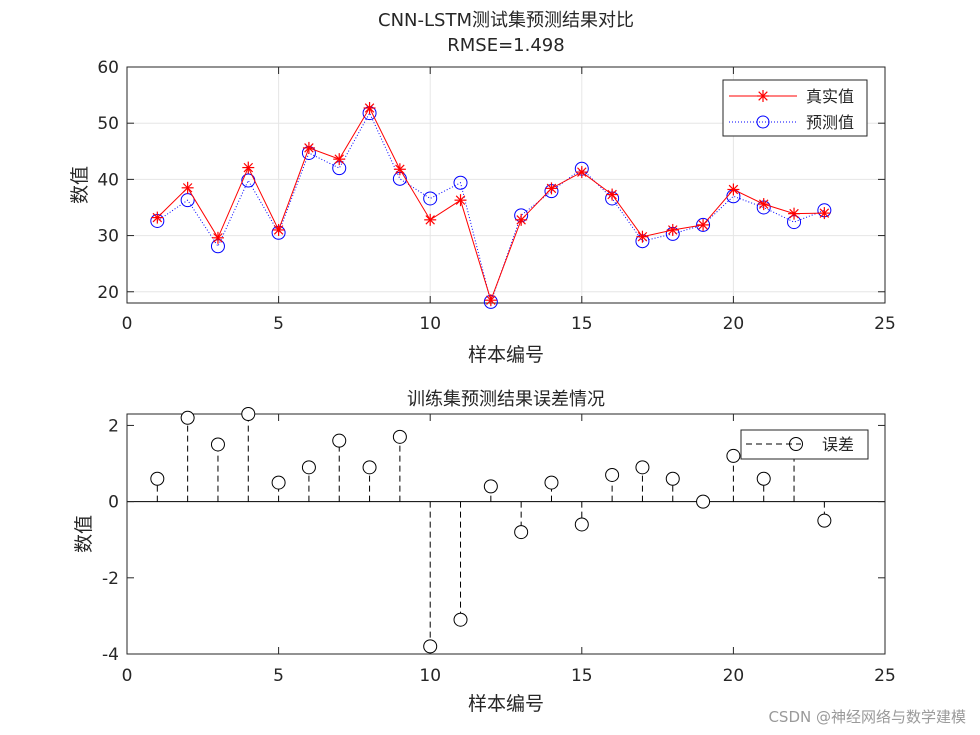 The image size is (980, 735). Describe the element at coordinates (830, 96) in the screenshot. I see `legend-label-actual: 真实值` at that location.